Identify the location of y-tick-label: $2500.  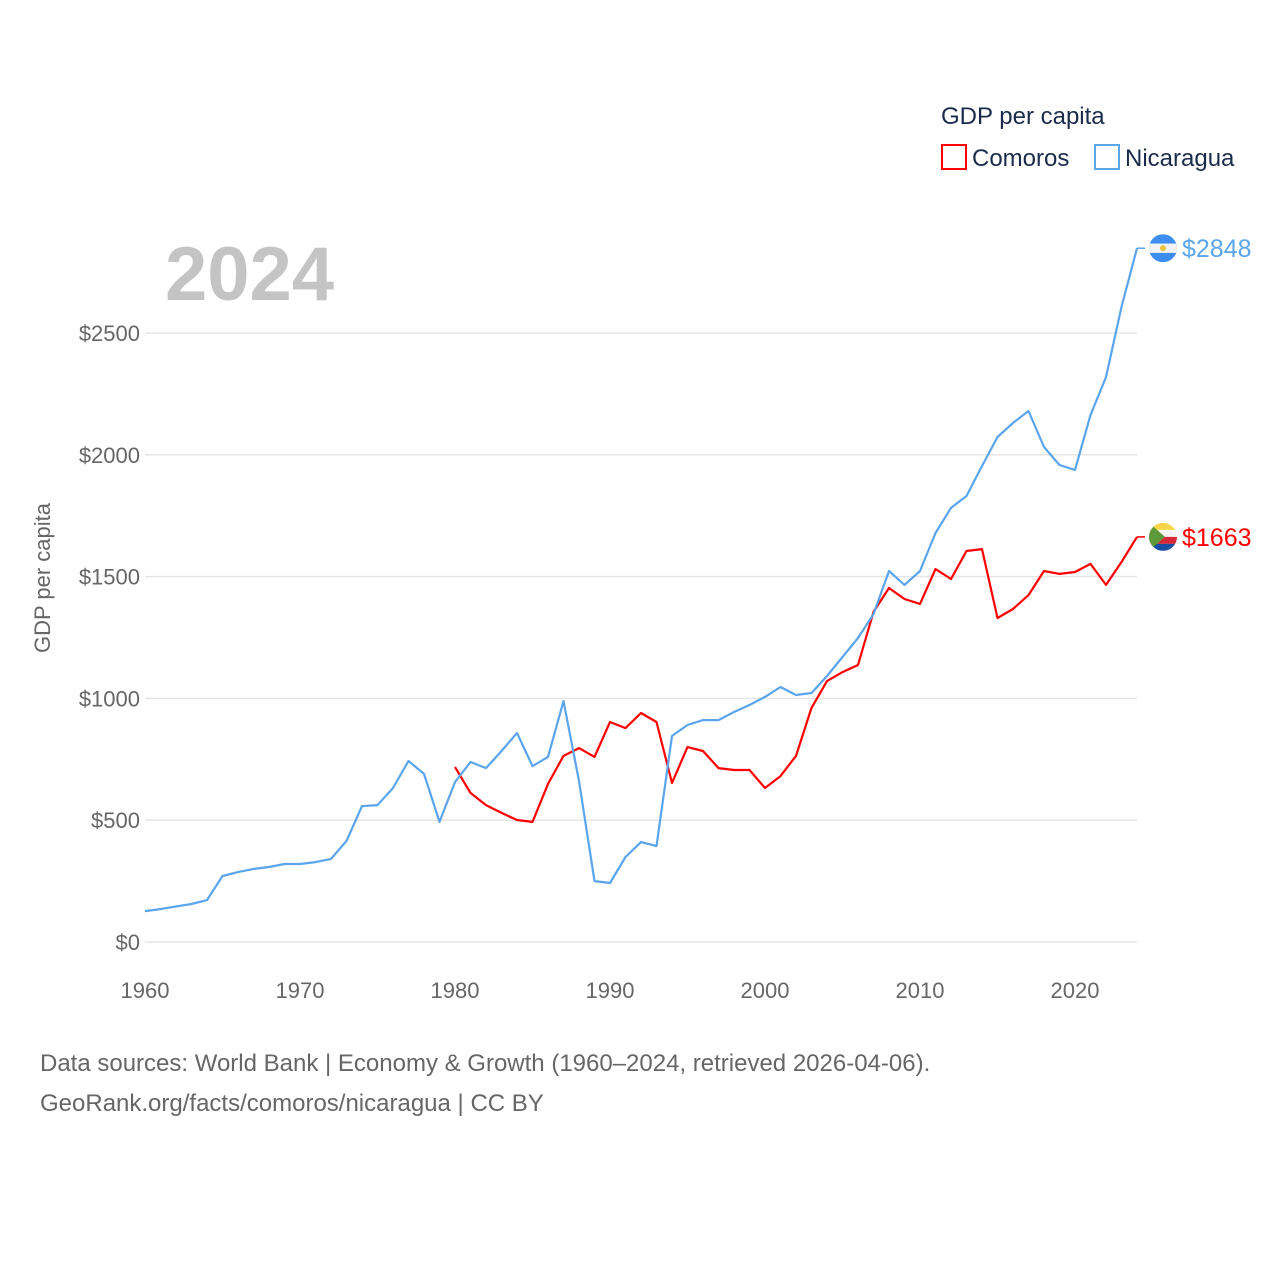
(109, 333).